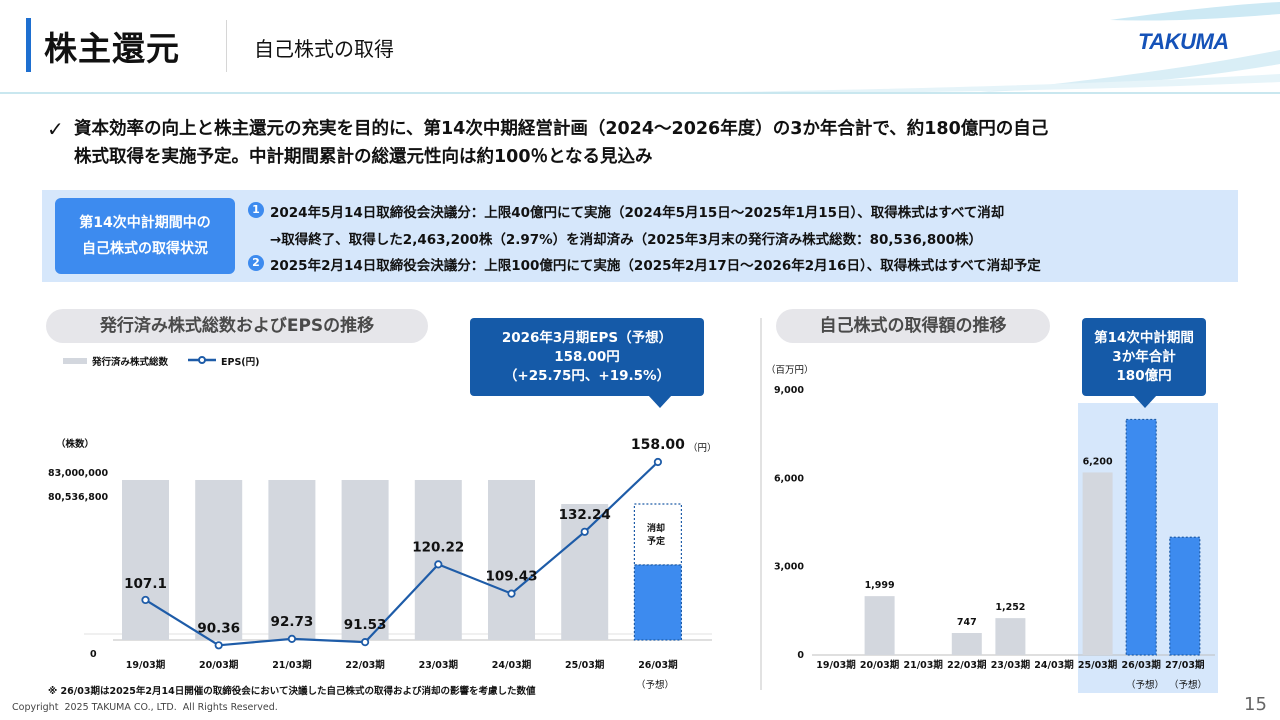 This screenshot has width=1280, height=720. I want to click on header-divider-line, so click(640, 93).